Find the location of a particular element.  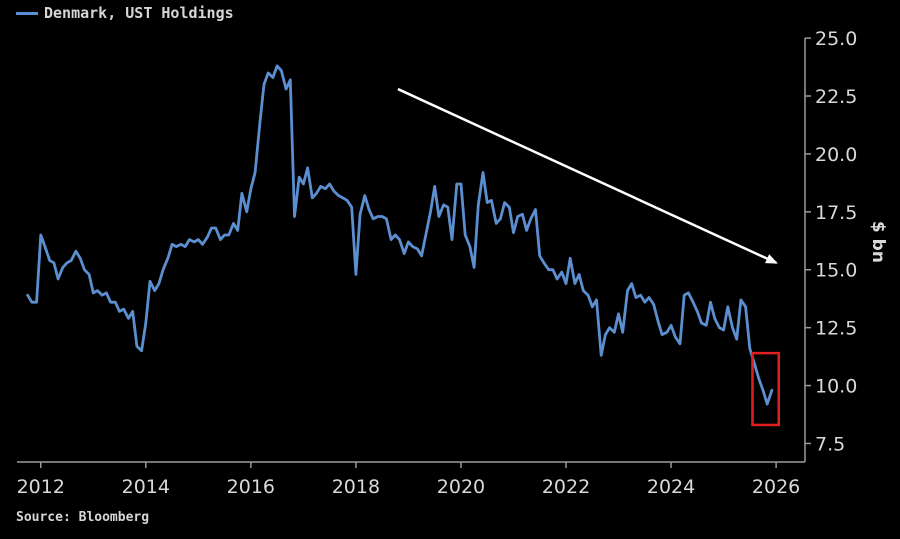

trend-arrow is located at coordinates (587, 175).